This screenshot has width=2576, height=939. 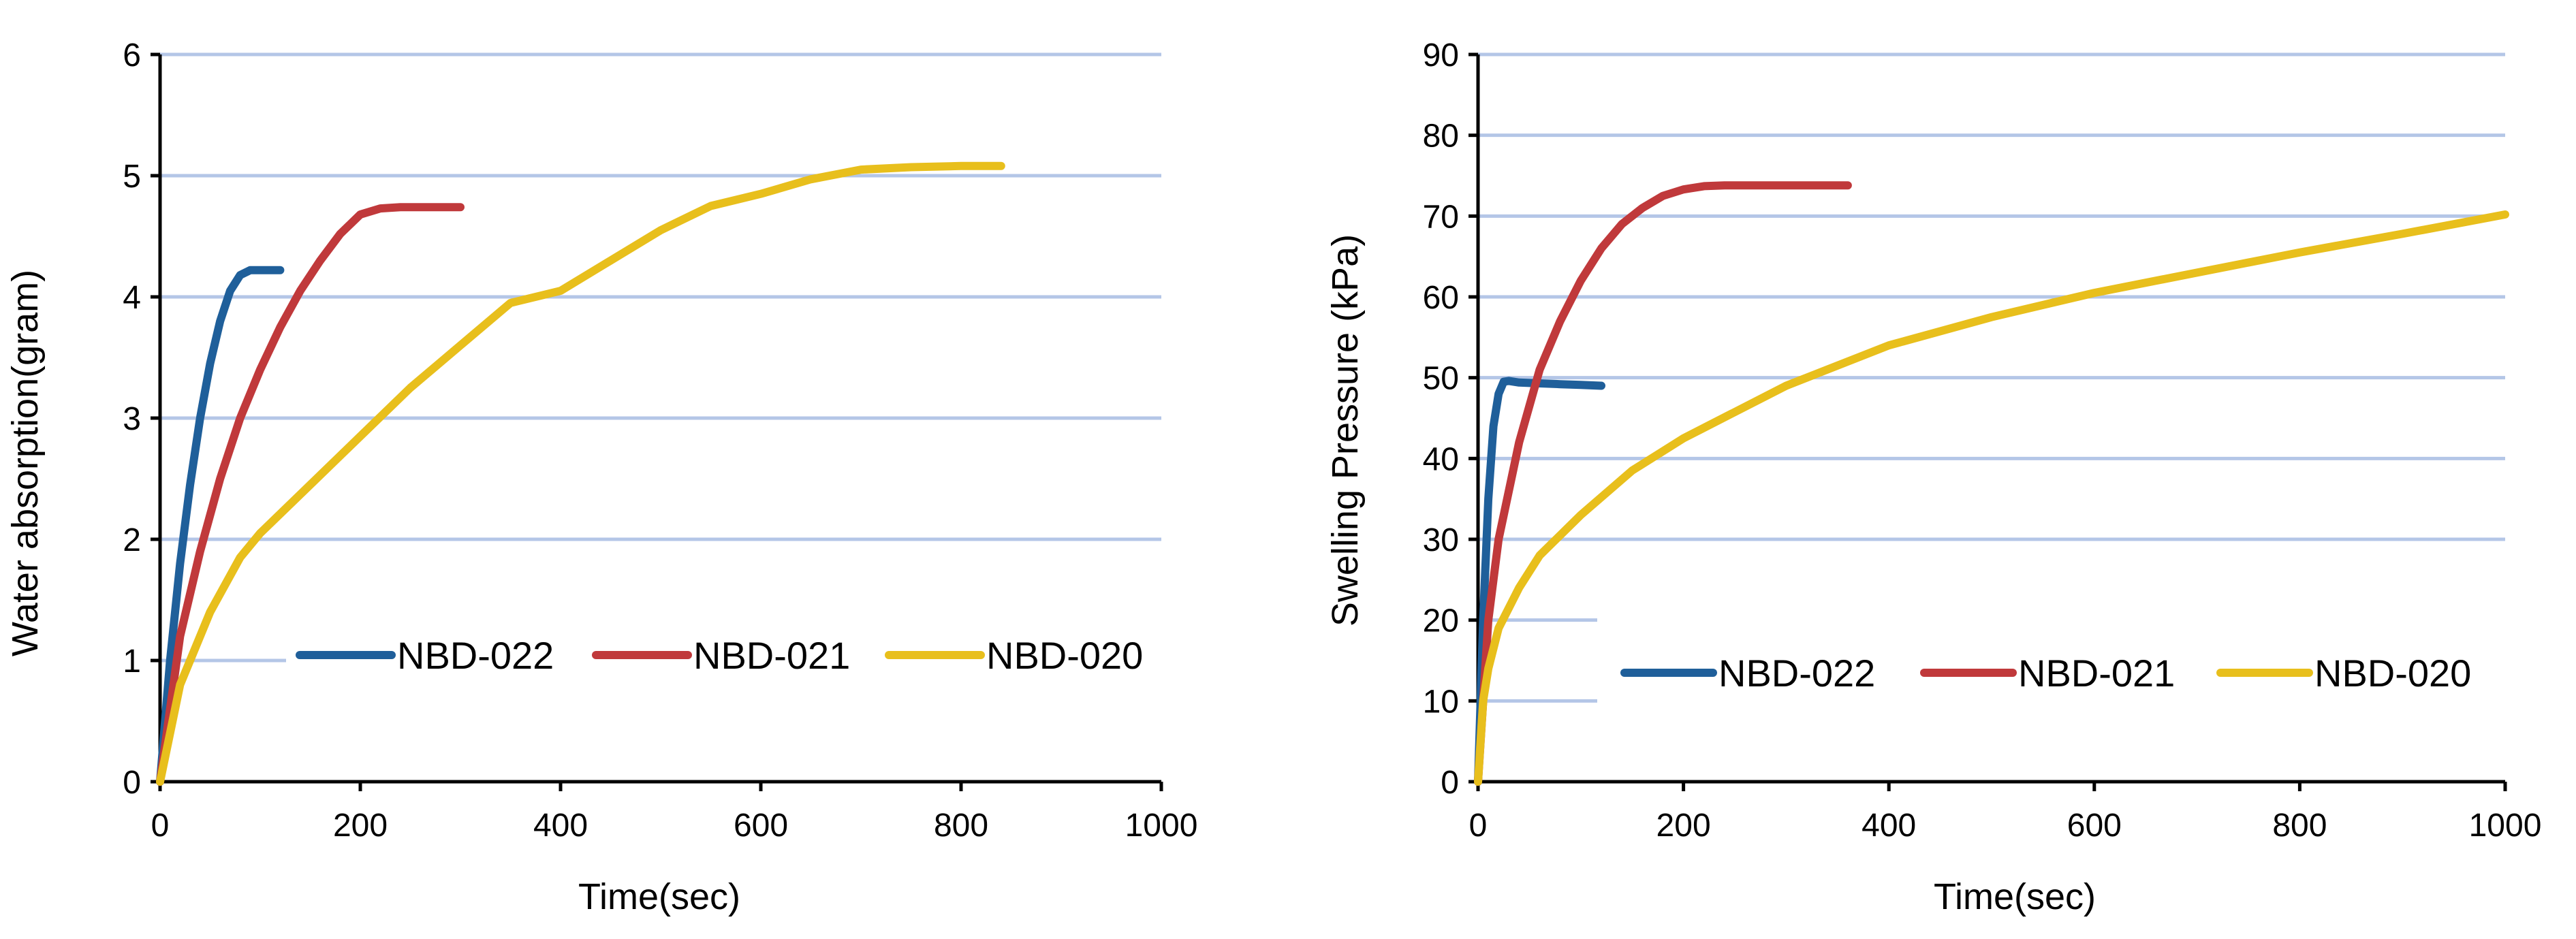 What do you see at coordinates (1441, 379) in the screenshot?
I see `y-tick-label: 50` at bounding box center [1441, 379].